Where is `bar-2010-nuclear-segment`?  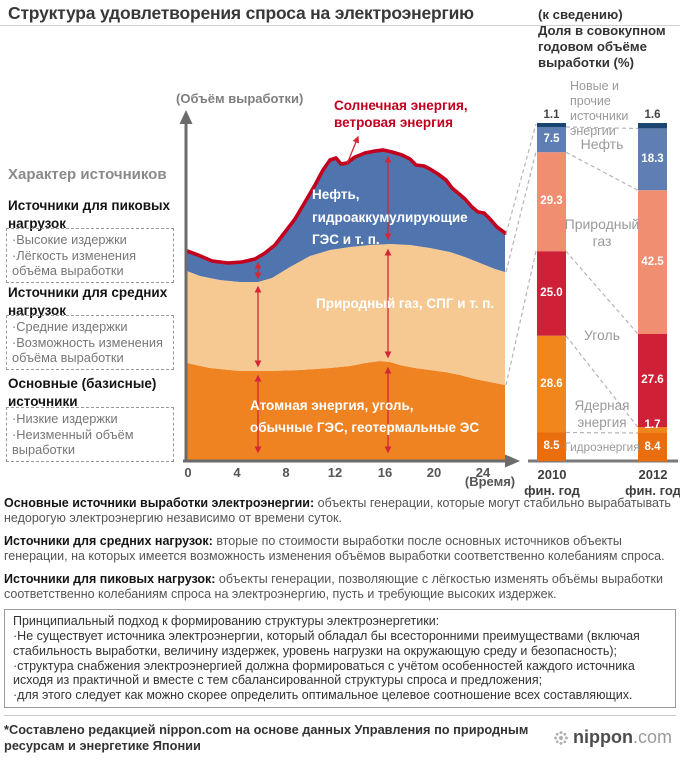
bar-2010-nuclear-segment is located at coordinates (551, 384).